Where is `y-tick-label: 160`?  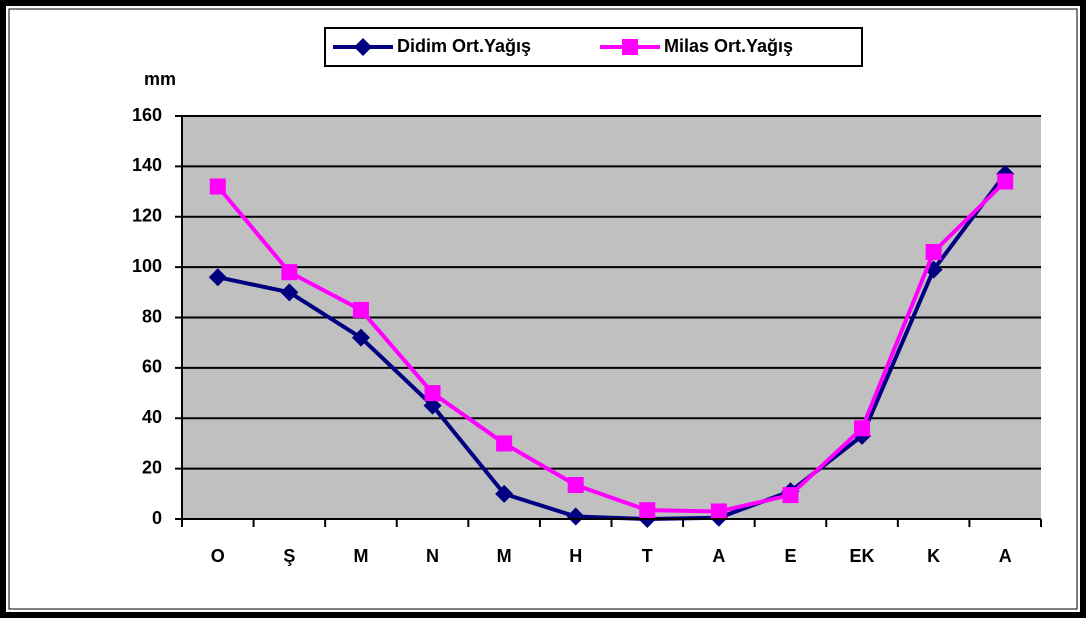
y-tick-label: 160 is located at coordinates (147, 115).